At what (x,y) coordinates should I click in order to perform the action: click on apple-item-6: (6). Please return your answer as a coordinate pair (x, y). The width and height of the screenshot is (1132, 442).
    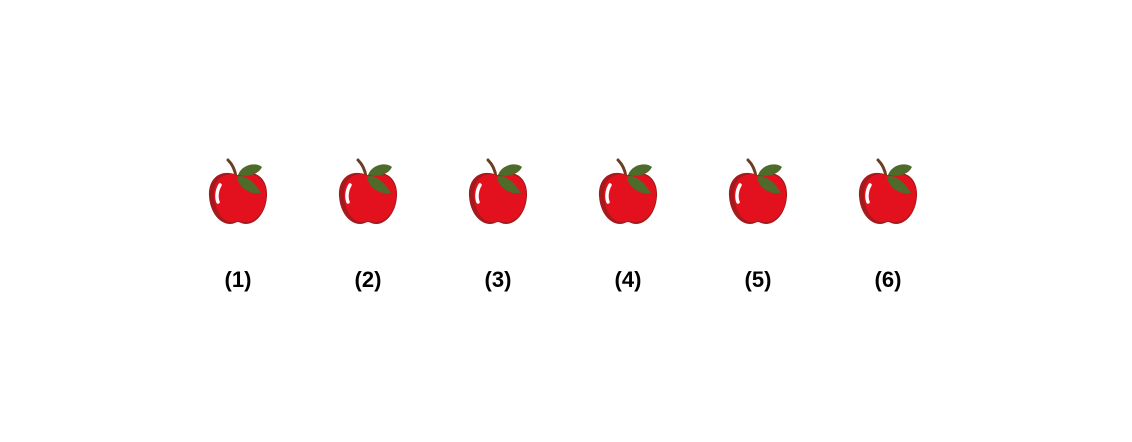
    Looking at the image, I should click on (888, 227).